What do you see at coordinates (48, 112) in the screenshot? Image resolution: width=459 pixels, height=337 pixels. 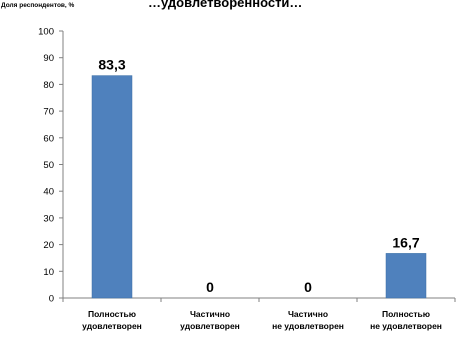 I see `y-tick-label: 70` at bounding box center [48, 112].